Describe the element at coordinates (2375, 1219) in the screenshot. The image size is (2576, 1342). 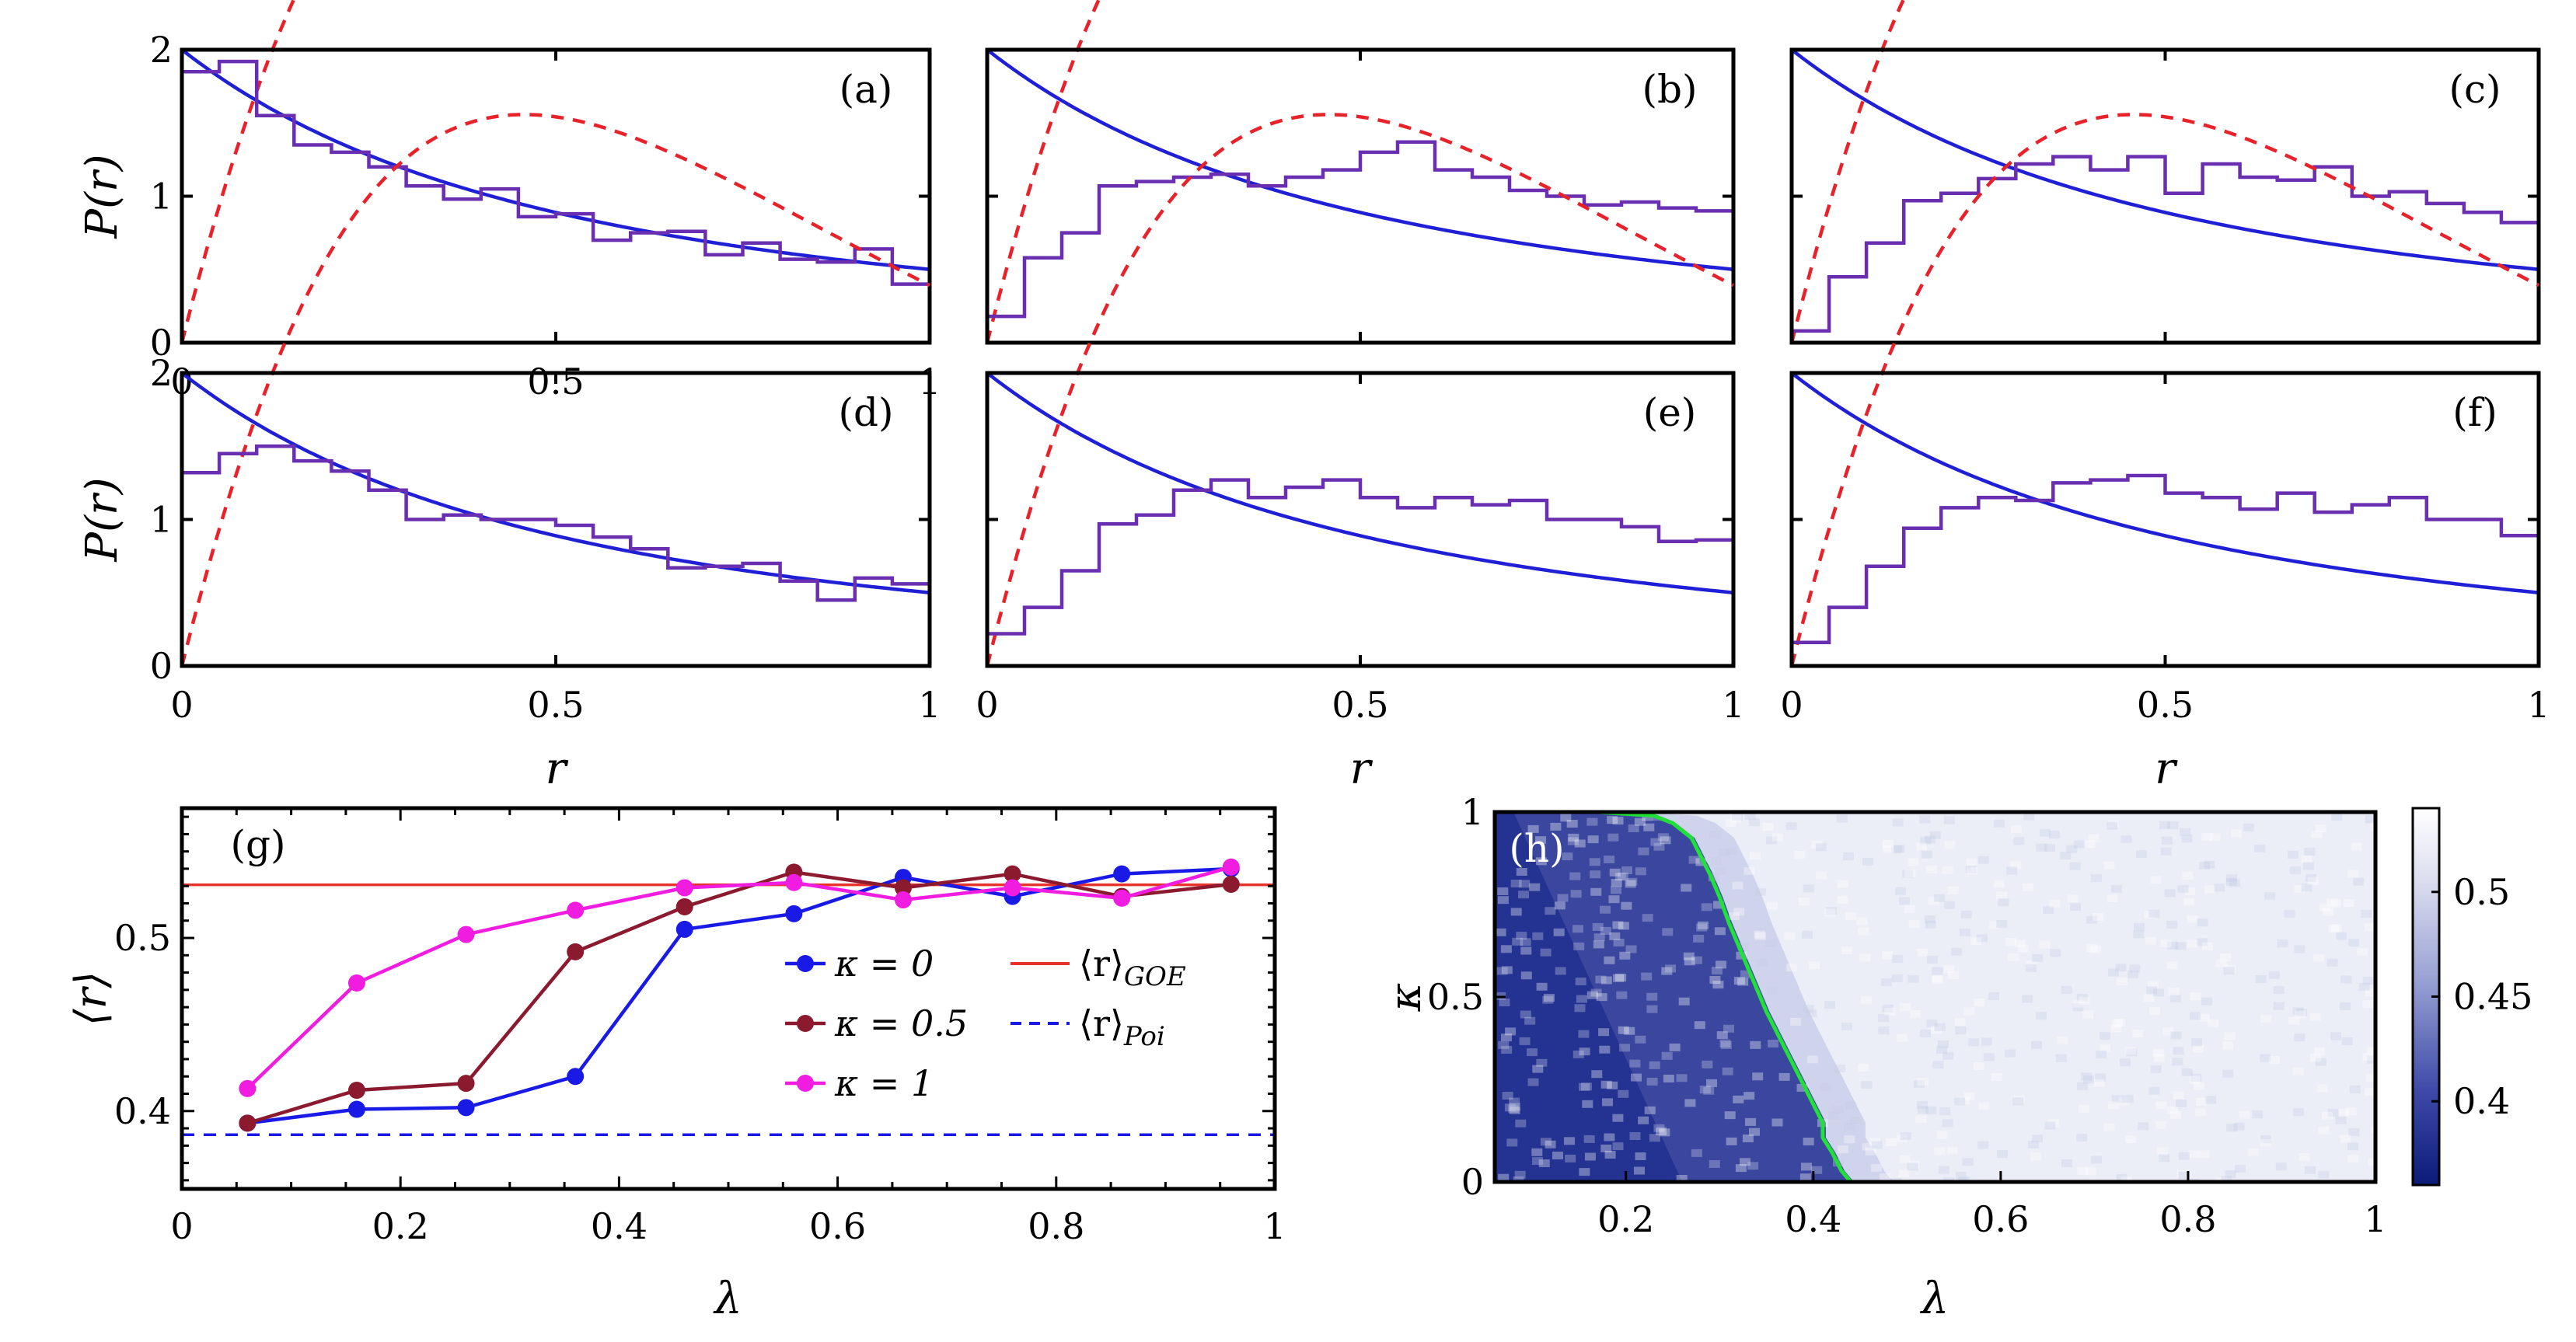
I see `x-tick-label: 1` at that location.